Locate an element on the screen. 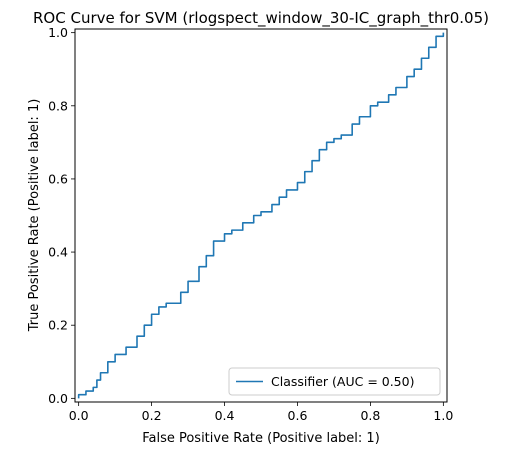  x-tick-label: 1.0 is located at coordinates (443, 415).